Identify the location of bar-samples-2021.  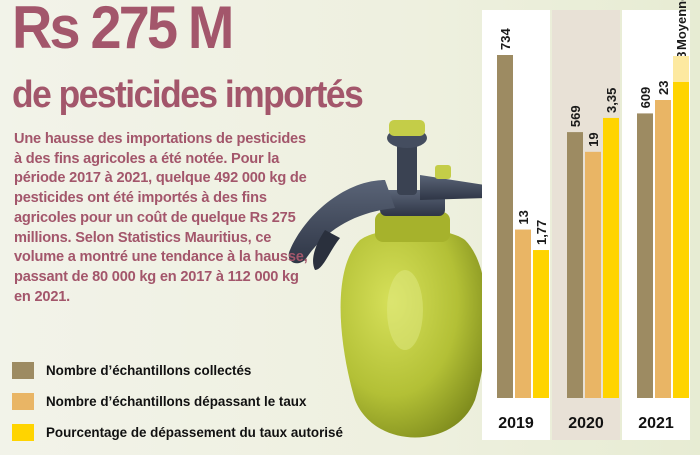
(645, 255).